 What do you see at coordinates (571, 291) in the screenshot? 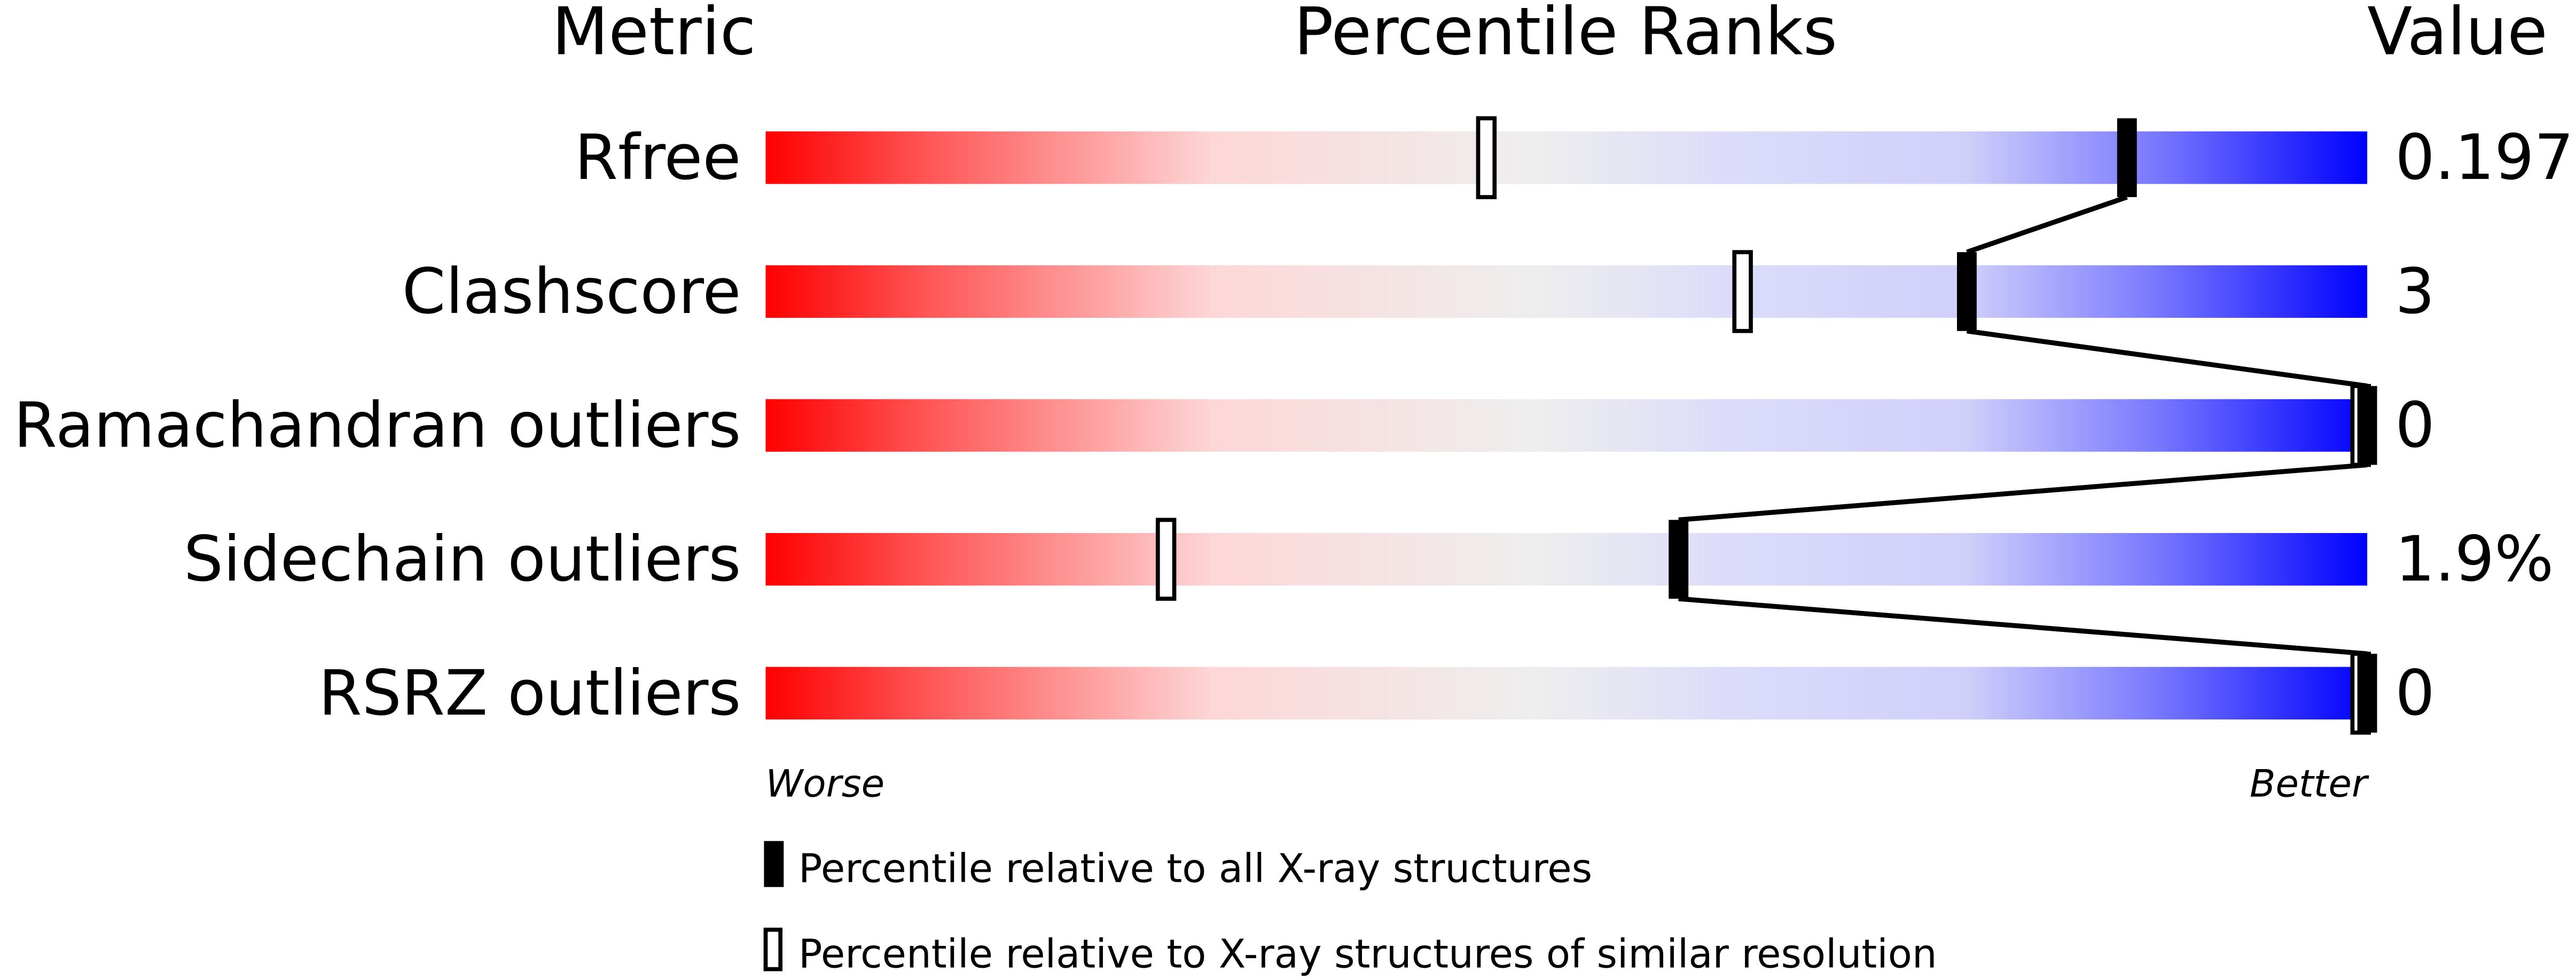
I see `metric-label: Clashscore` at bounding box center [571, 291].